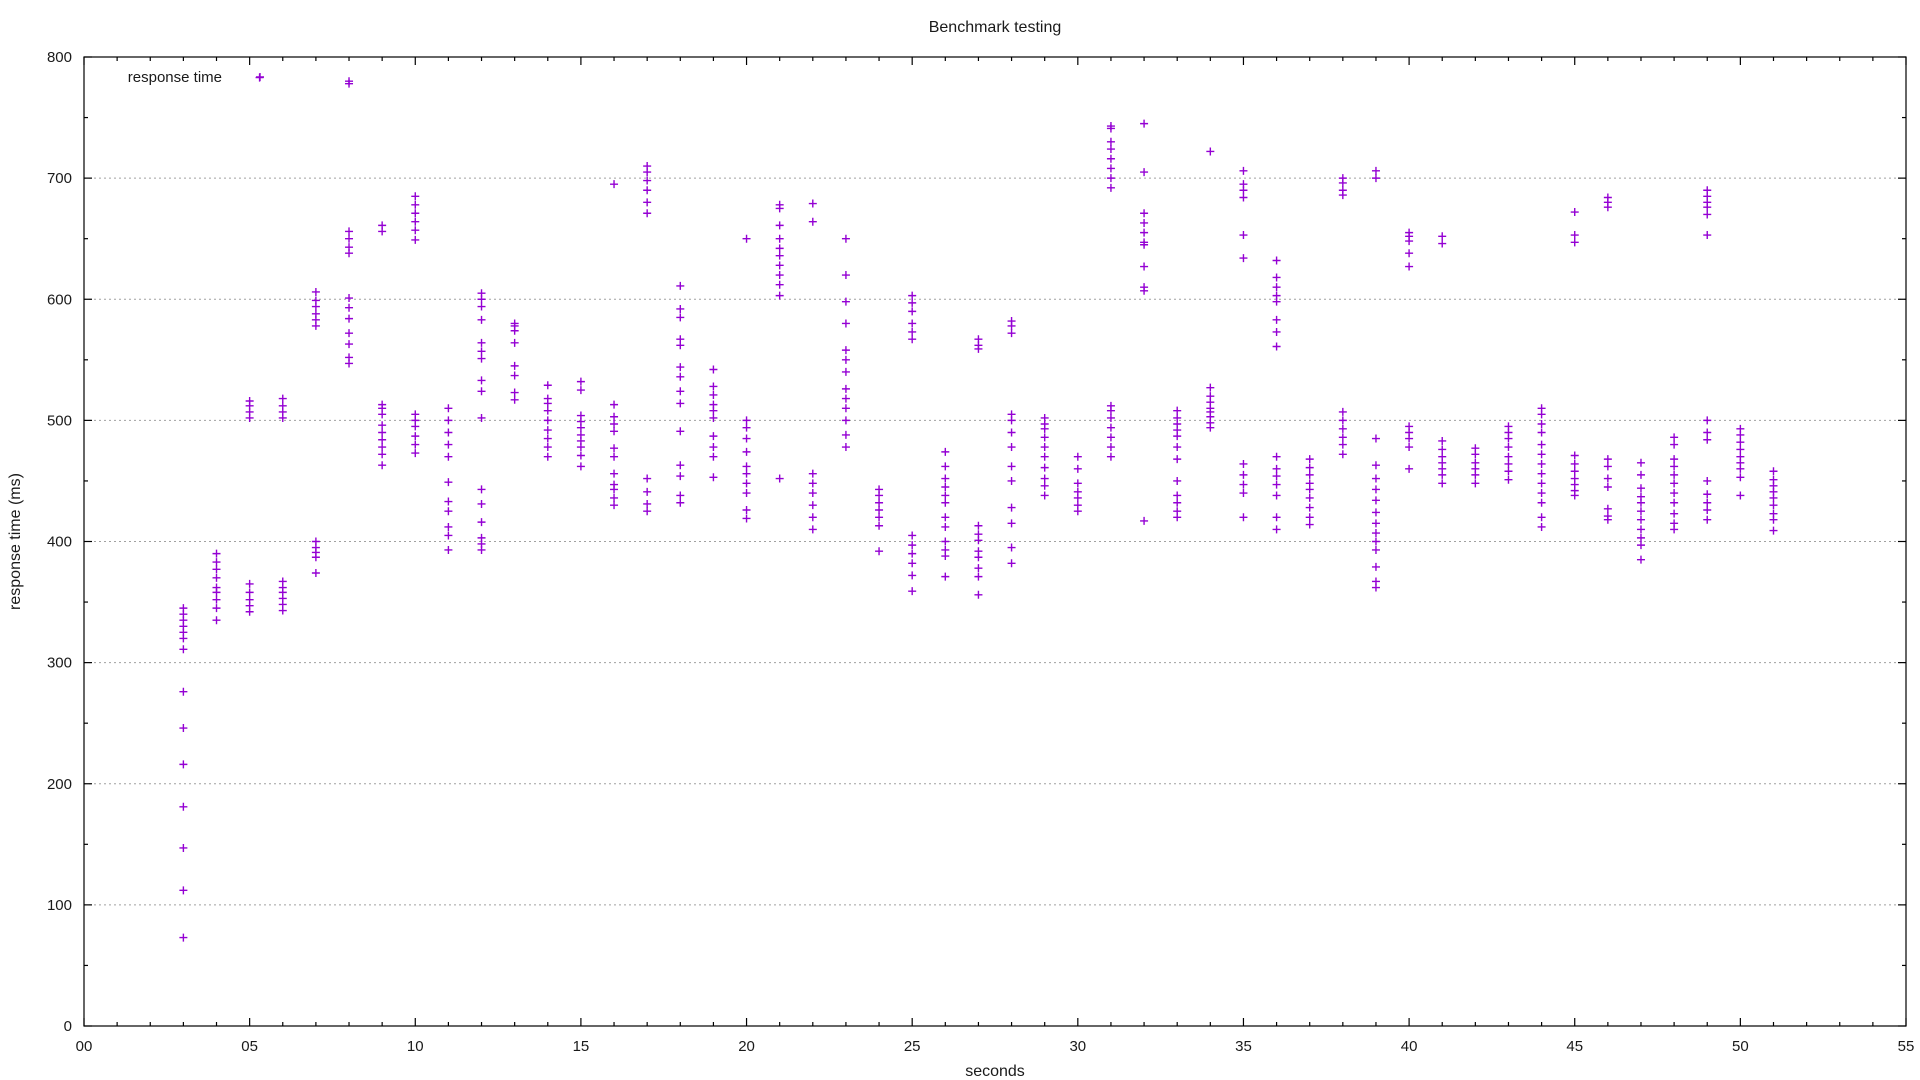 This screenshot has height=1080, width=1920. I want to click on y-tick-label: 700, so click(59, 178).